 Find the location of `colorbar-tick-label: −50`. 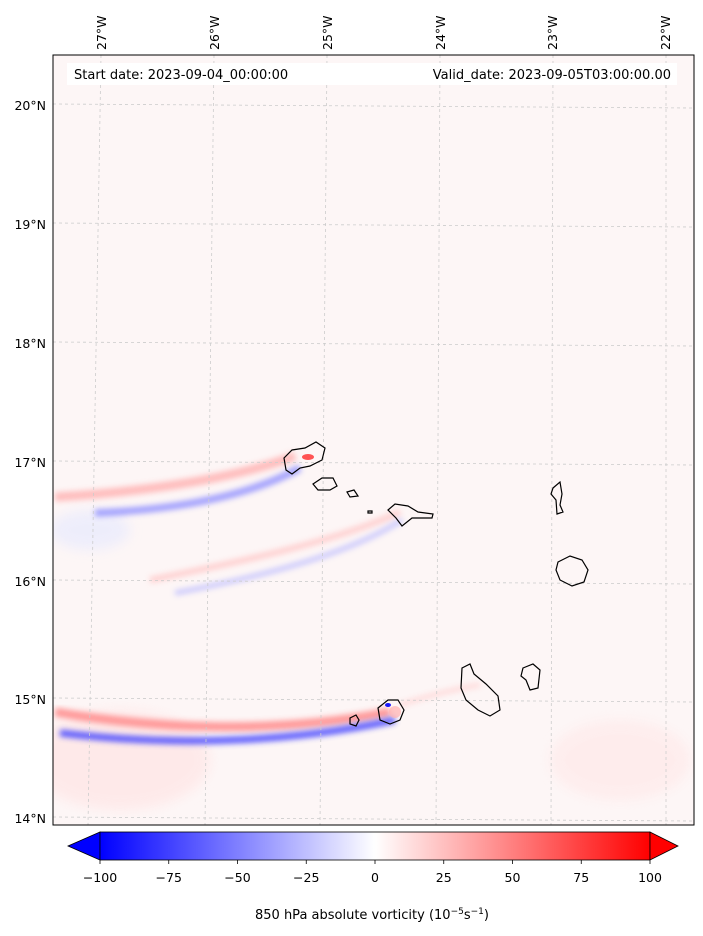

colorbar-tick-label: −50 is located at coordinates (237, 877).